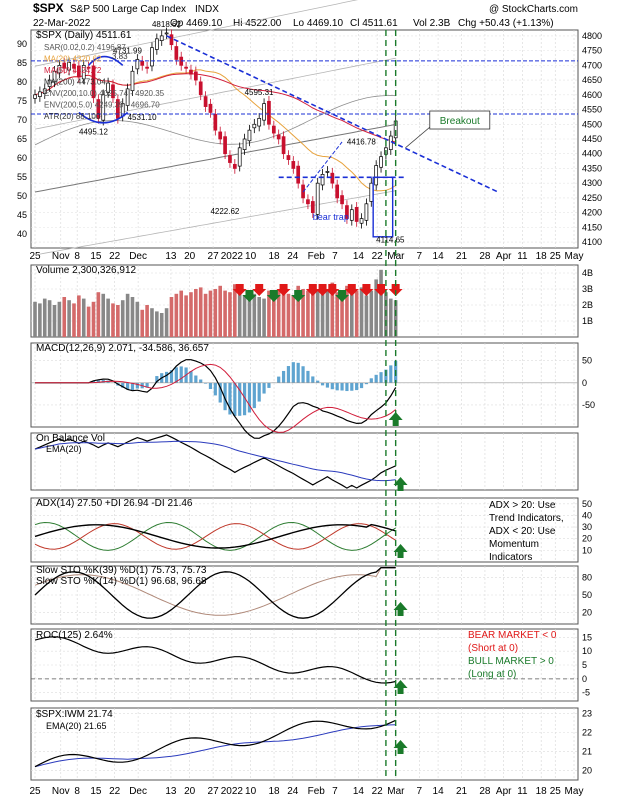  Describe the element at coordinates (584, 383) in the screenshot. I see `y-tick-label: 0` at that location.